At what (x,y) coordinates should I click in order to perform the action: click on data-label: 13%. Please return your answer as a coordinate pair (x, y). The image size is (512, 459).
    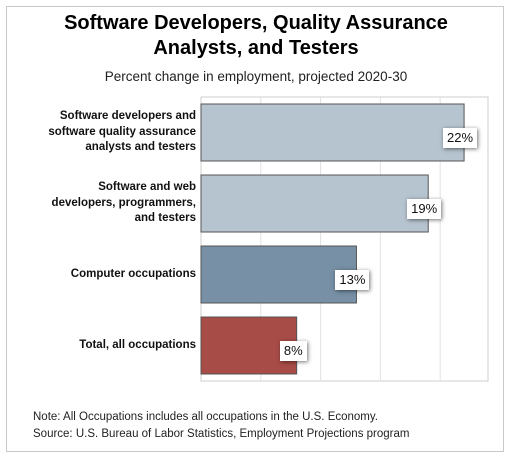
    Looking at the image, I should click on (352, 279).